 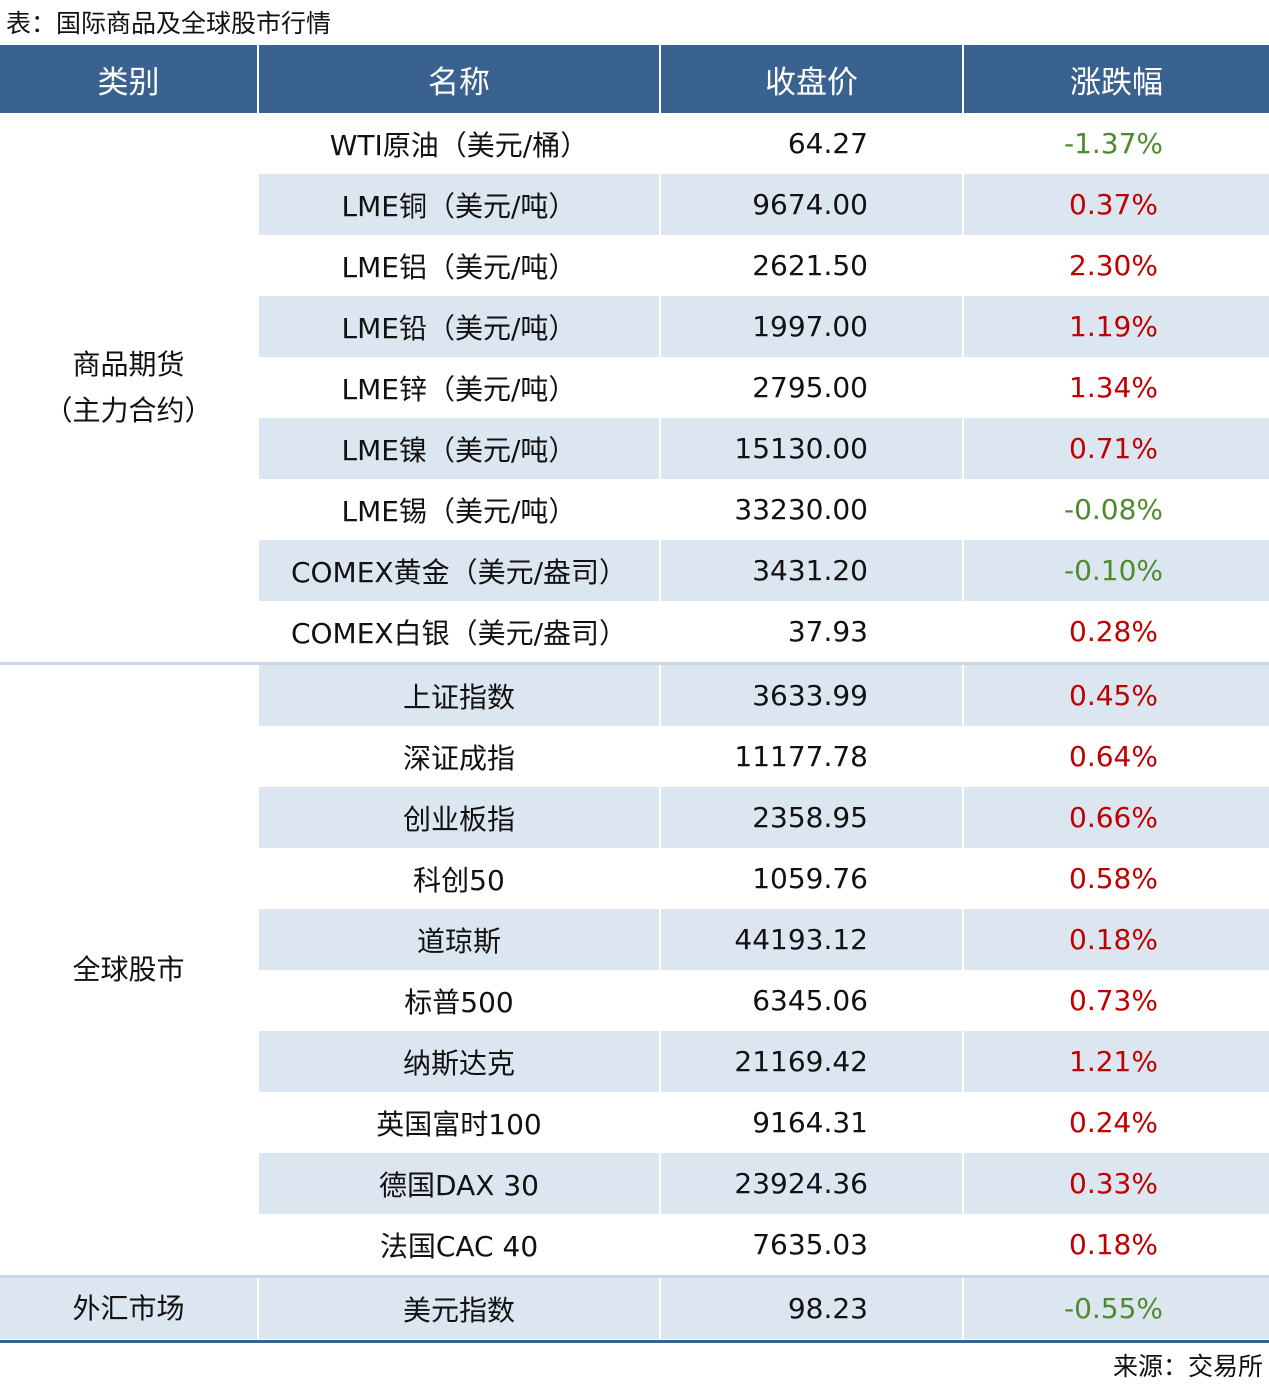 What do you see at coordinates (1115, 204) in the screenshot?
I see `change-cell: 0.37%` at bounding box center [1115, 204].